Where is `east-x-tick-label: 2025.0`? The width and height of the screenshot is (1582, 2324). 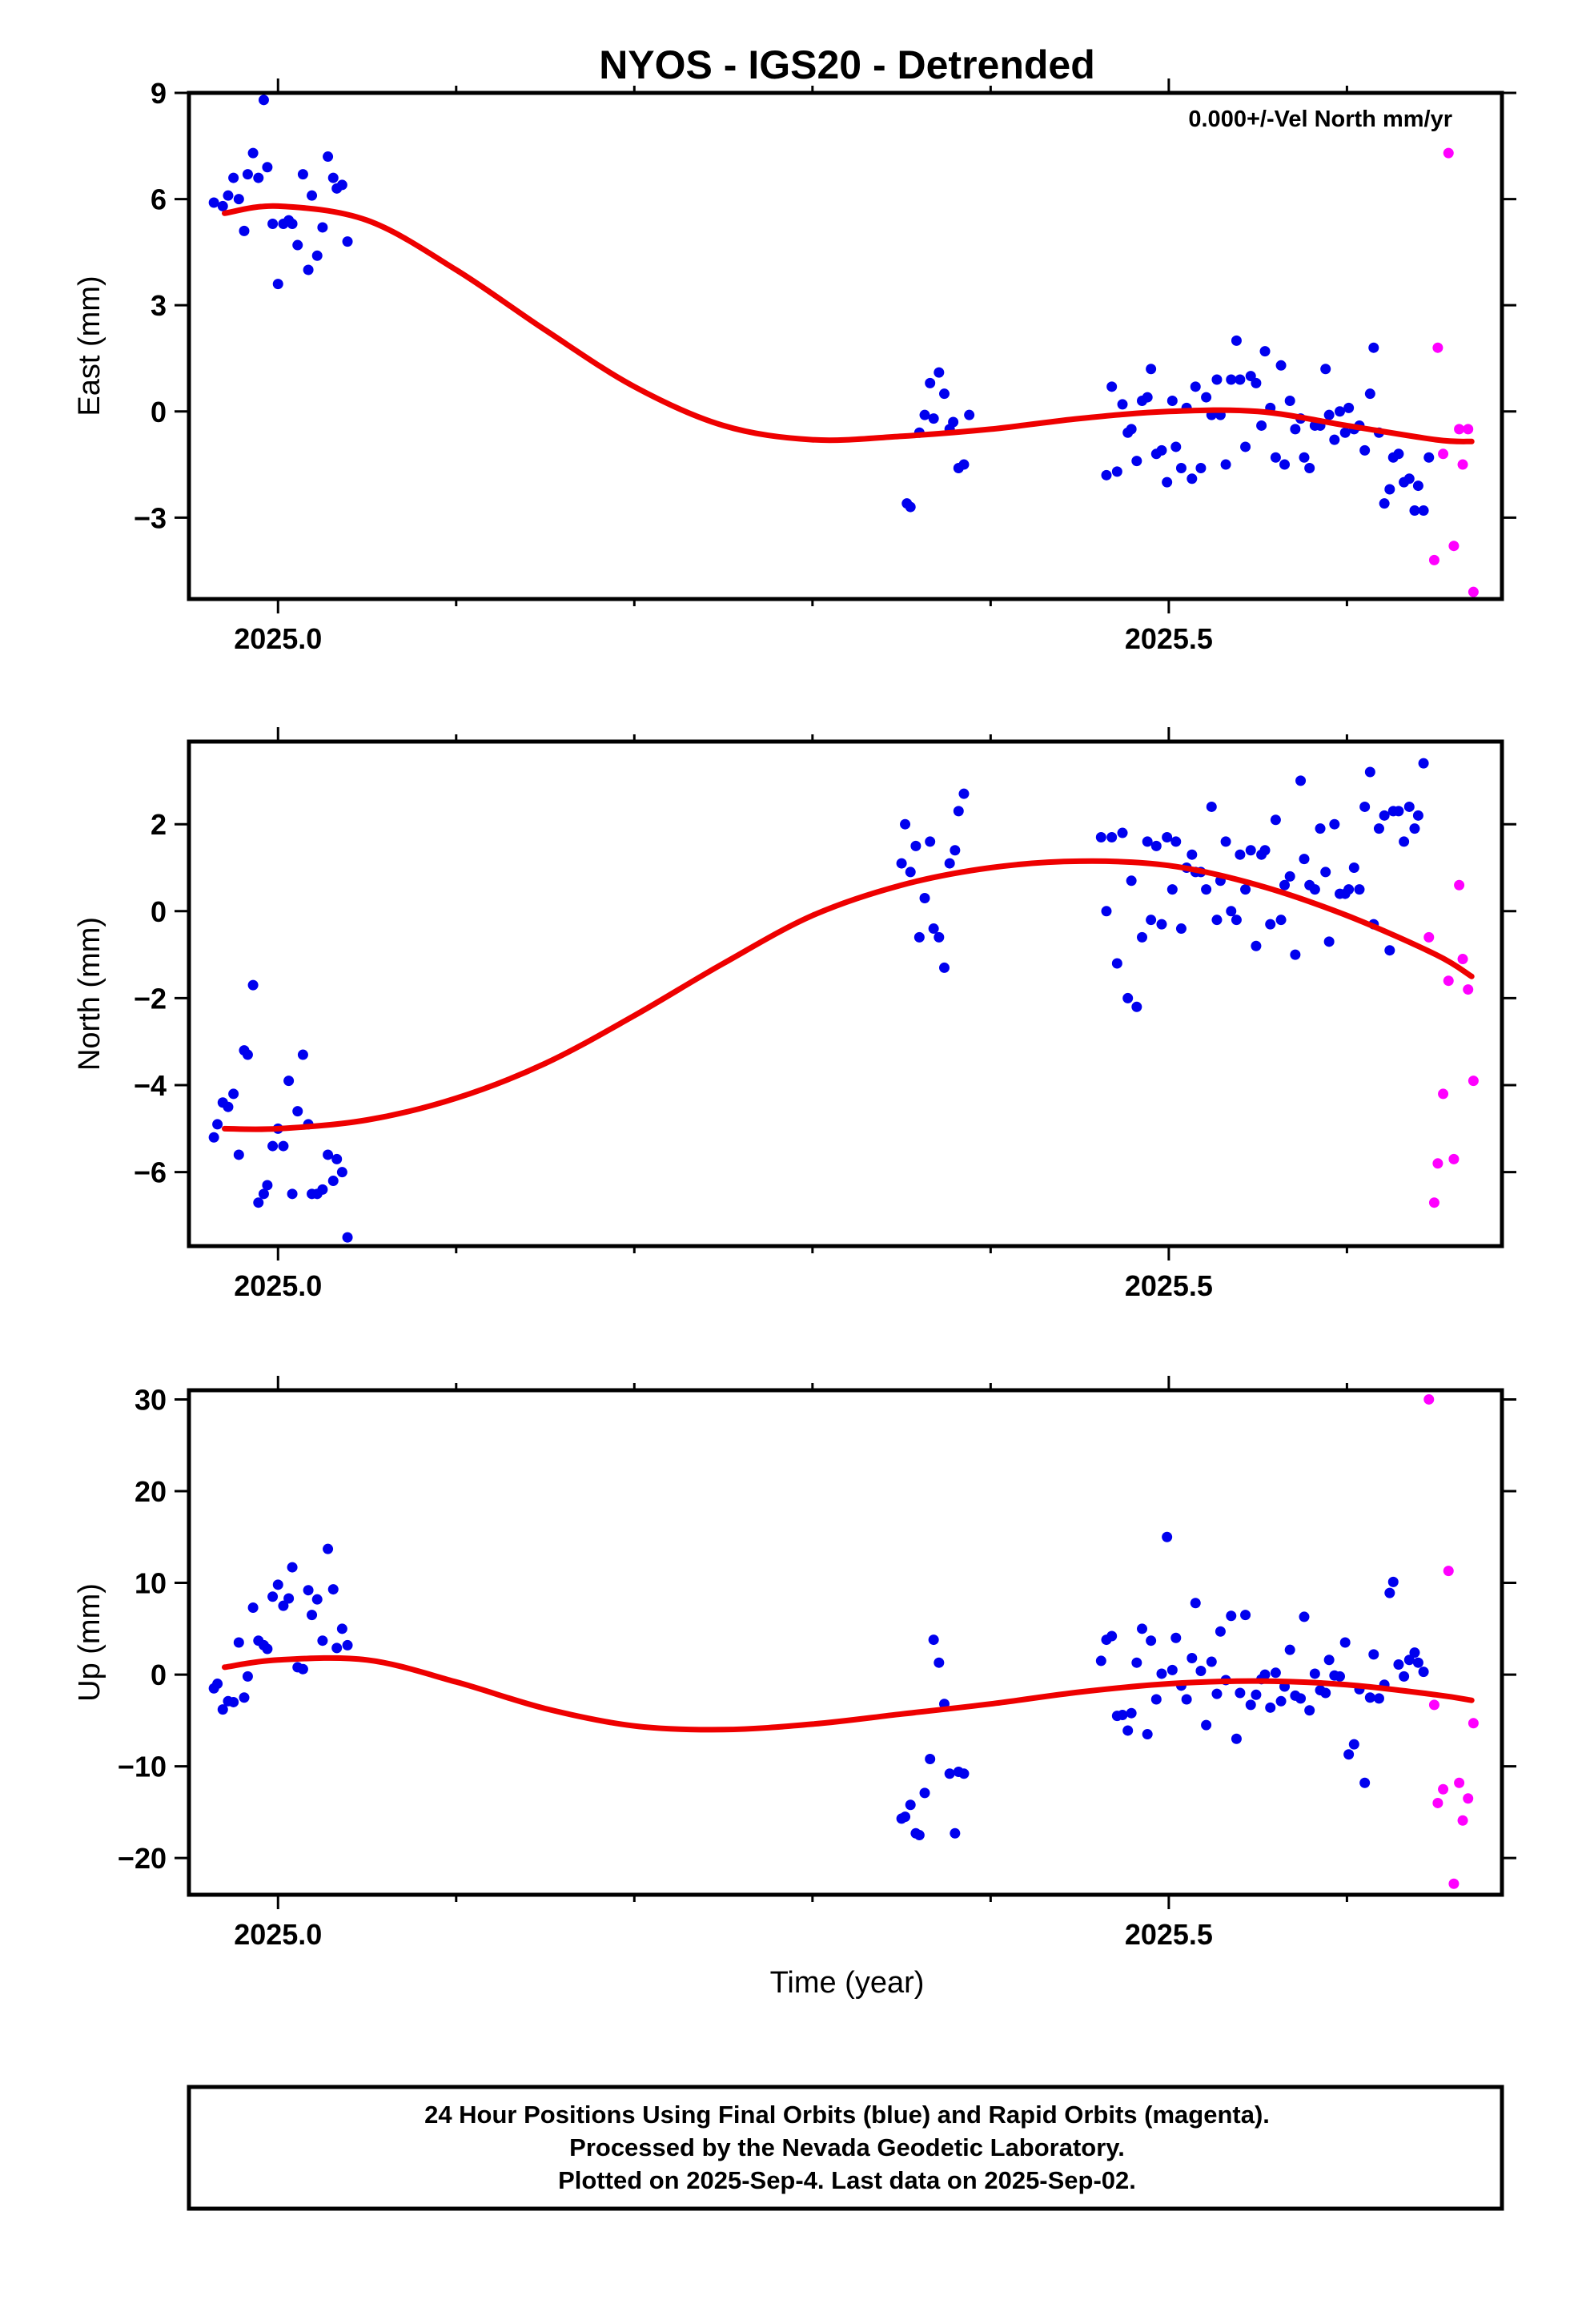
east-x-tick-label: 2025.0 is located at coordinates (278, 638).